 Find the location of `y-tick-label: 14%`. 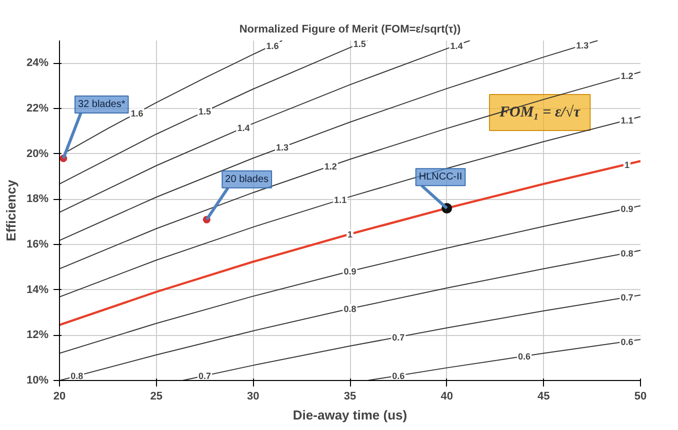

y-tick-label: 14% is located at coordinates (37, 290).